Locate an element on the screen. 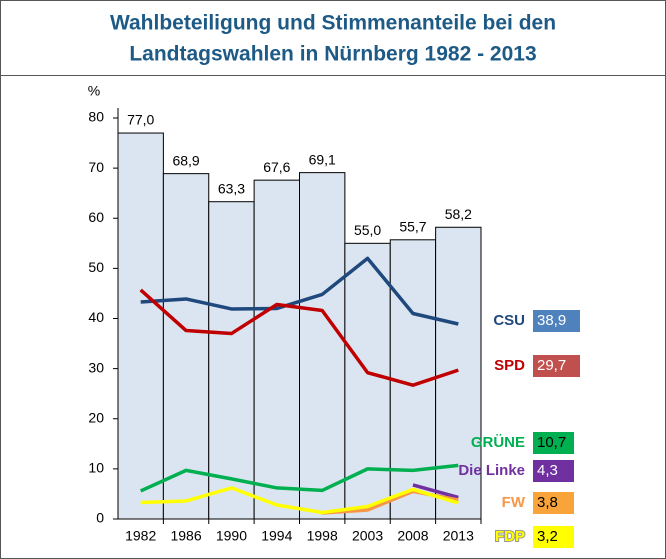  legend-label: FDP is located at coordinates (510, 536).